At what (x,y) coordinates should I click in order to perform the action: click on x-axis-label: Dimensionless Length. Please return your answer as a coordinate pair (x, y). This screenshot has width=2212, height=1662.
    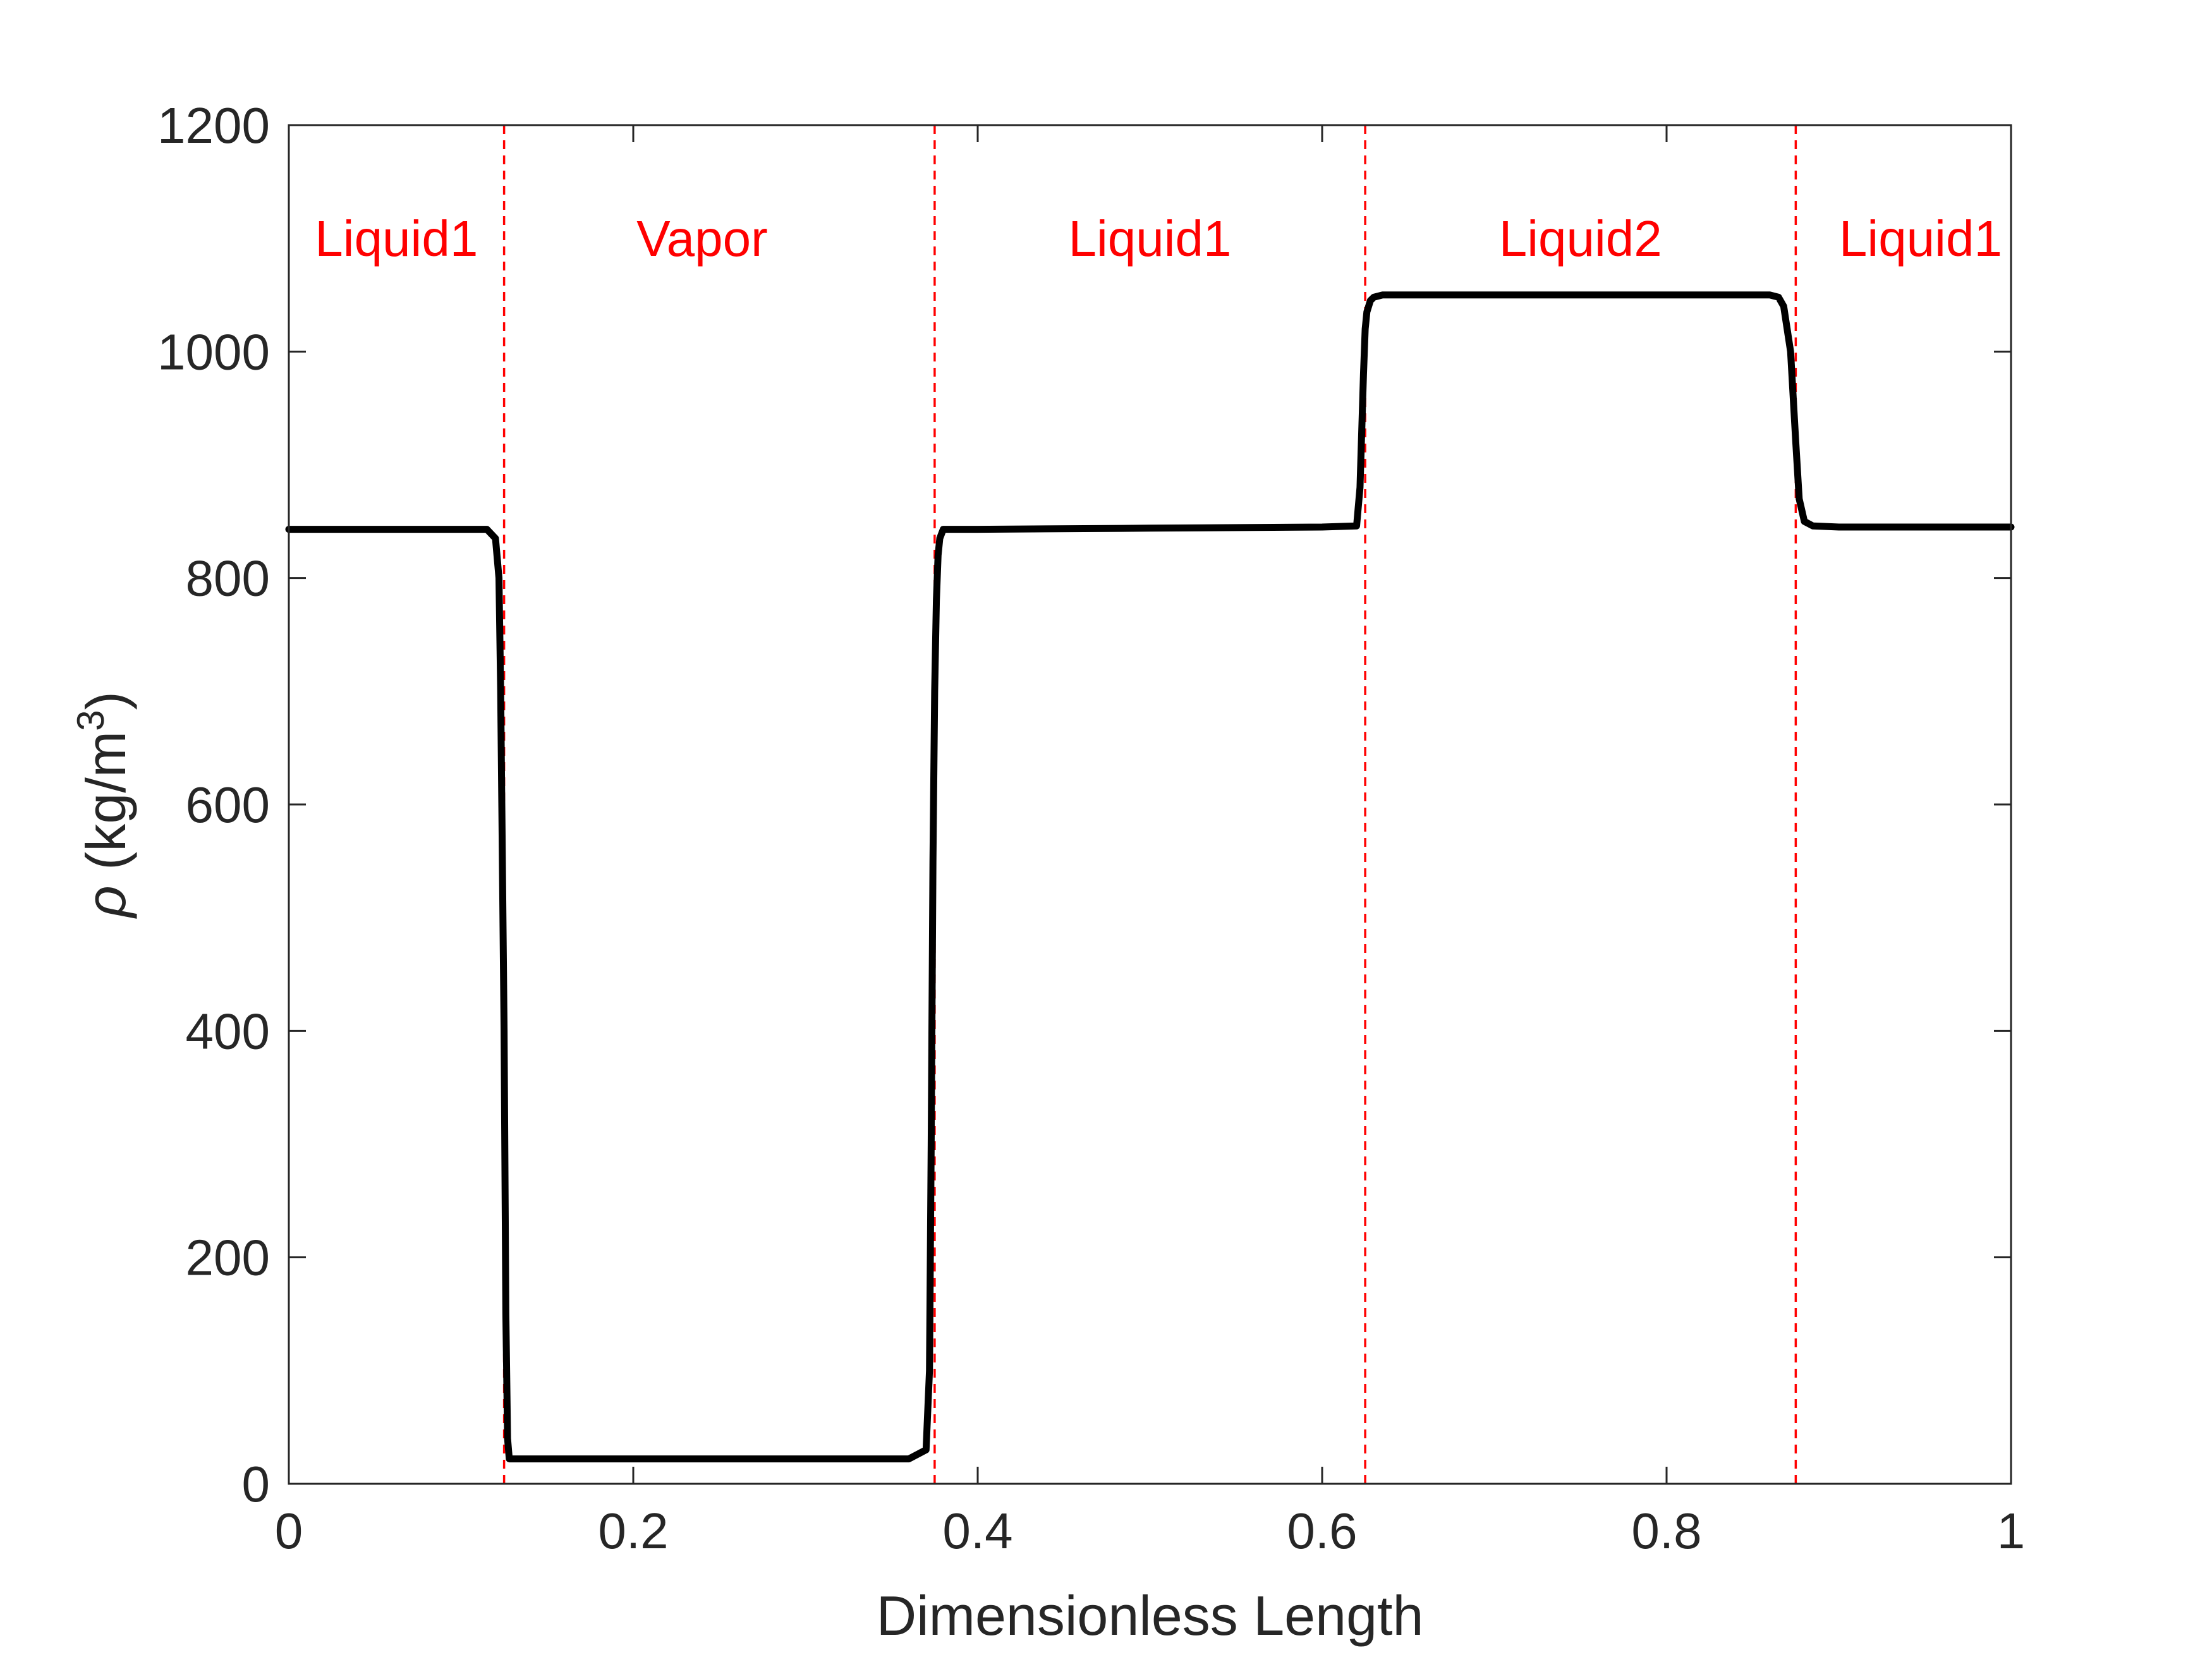
    Looking at the image, I should click on (1150, 1615).